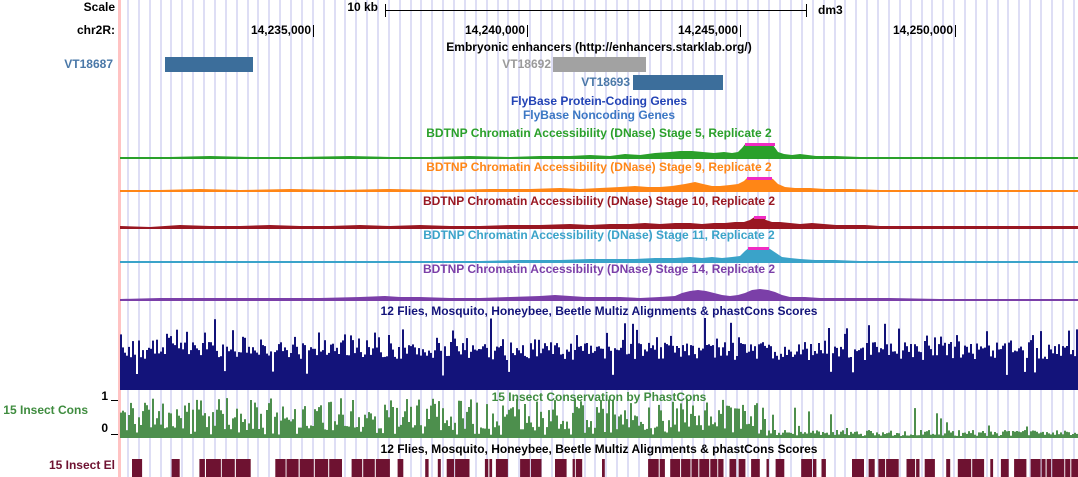 The height and width of the screenshot is (477, 1078). What do you see at coordinates (119, 238) in the screenshot?
I see `region-start-marker` at bounding box center [119, 238].